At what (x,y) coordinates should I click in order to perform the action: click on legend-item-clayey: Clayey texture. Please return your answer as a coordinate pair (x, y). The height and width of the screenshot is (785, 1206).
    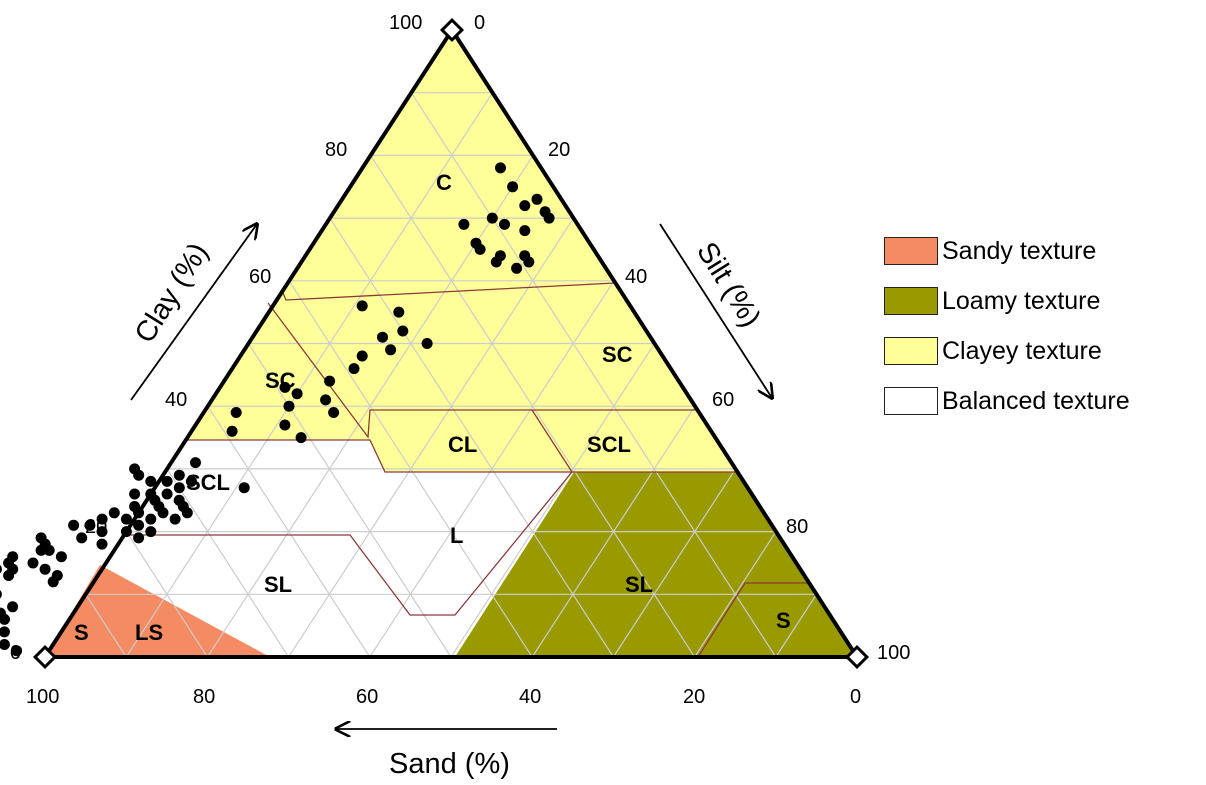
    Looking at the image, I should click on (1007, 351).